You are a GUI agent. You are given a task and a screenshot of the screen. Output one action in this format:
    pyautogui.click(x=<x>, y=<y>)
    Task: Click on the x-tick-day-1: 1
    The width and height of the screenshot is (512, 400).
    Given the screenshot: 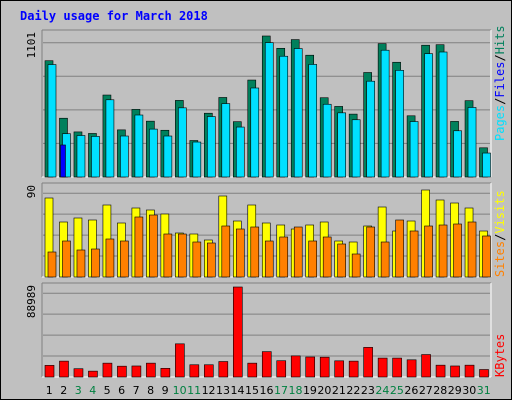 What is the action you would take?
    pyautogui.click(x=49, y=390)
    